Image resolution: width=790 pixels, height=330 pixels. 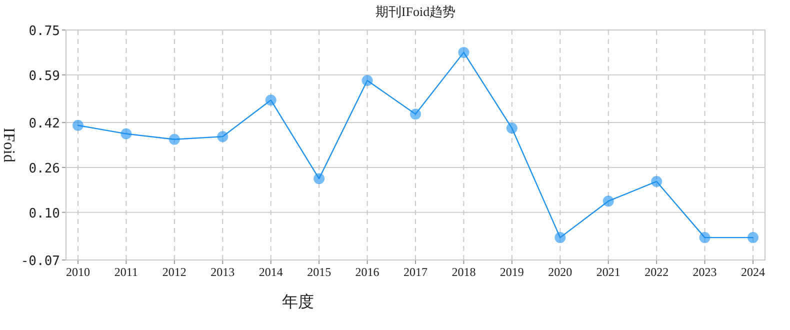 What do you see at coordinates (8, 145) in the screenshot?
I see `y-axis-title: IFoid` at bounding box center [8, 145].